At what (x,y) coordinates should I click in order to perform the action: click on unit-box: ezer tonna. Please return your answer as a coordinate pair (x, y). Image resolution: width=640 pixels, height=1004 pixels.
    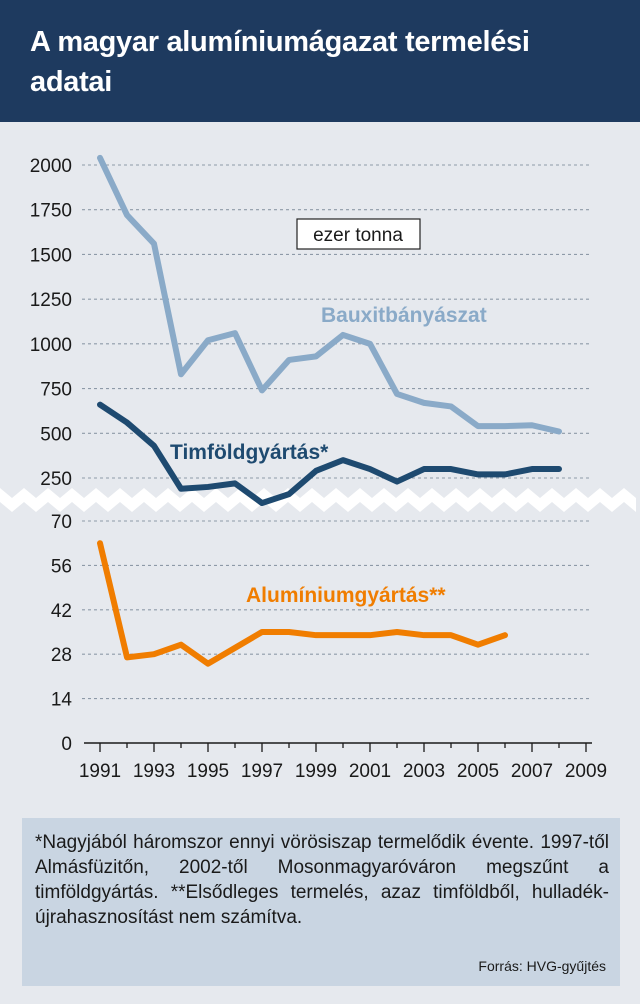
    Looking at the image, I should click on (358, 234).